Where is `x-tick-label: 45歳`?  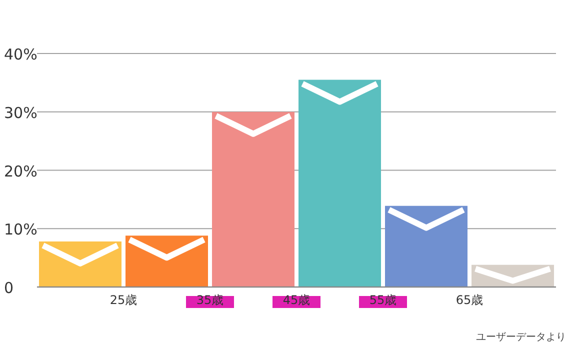
x-tick-label: 45歳 is located at coordinates (296, 300).